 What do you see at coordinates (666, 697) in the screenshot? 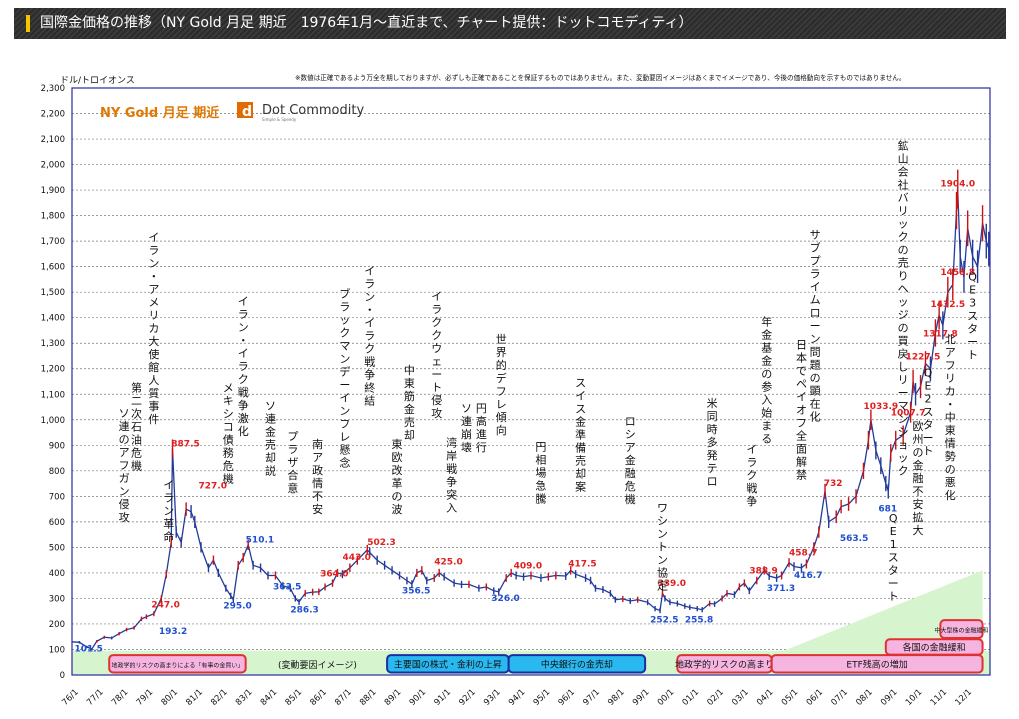
I see `x-tick-label: 00/1` at bounding box center [666, 697].